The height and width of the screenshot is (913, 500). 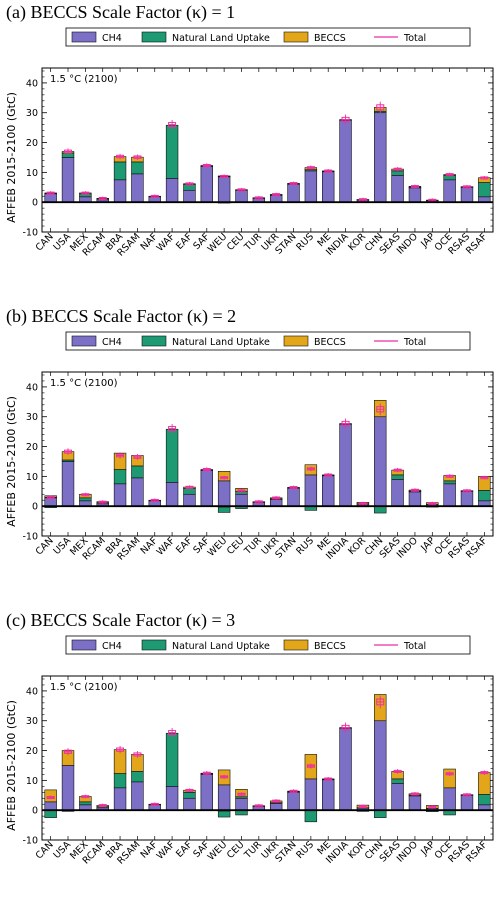 What do you see at coordinates (236, 546) in the screenshot?
I see `x-tick-label: CEU` at bounding box center [236, 546].